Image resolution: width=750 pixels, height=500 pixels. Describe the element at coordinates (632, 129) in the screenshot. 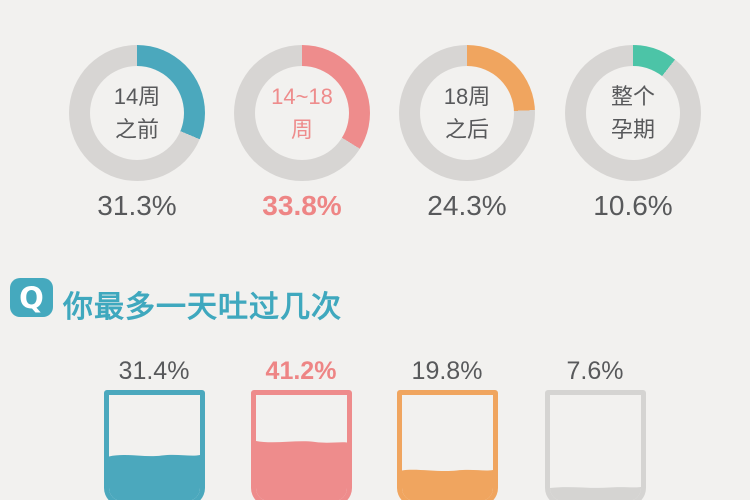

I see `donut-label-line: 孕期` at that location.